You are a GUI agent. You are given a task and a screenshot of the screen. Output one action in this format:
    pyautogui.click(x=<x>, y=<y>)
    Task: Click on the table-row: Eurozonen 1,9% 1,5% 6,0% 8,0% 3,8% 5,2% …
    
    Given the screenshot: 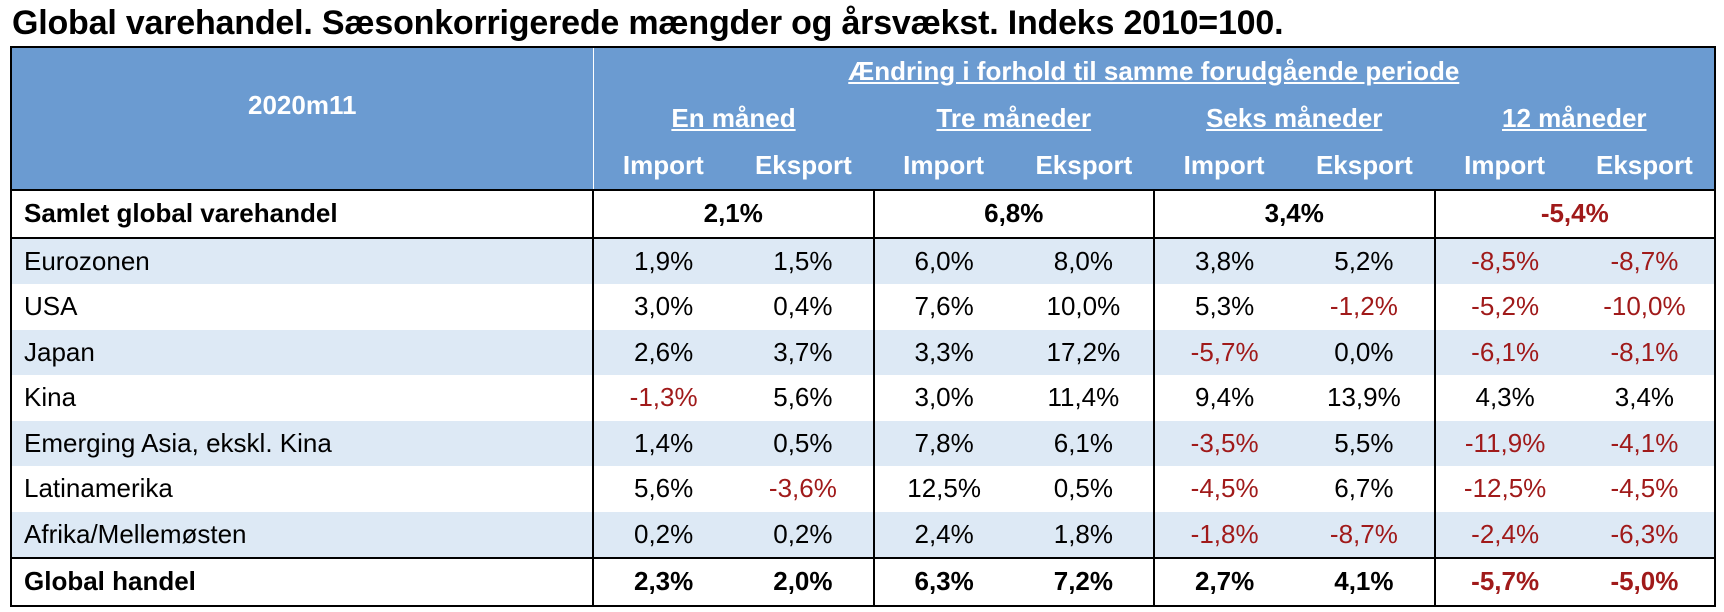 What is the action you would take?
    pyautogui.click(x=863, y=260)
    